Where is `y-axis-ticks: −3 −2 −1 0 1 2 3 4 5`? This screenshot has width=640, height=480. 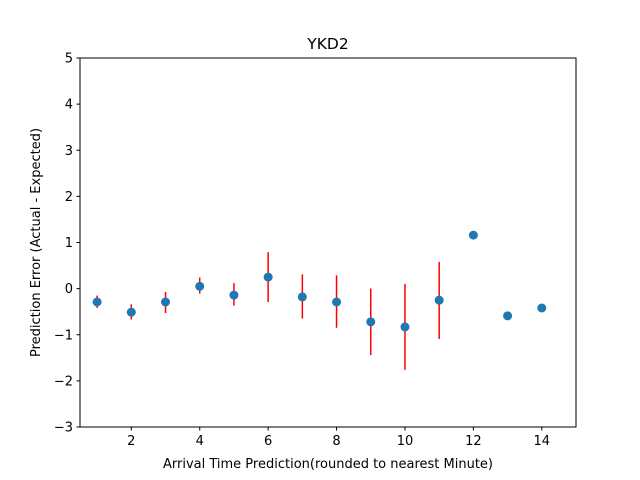 y-axis-ticks: −3 −2 −1 0 1 2 3 4 5 is located at coordinates (67, 244).